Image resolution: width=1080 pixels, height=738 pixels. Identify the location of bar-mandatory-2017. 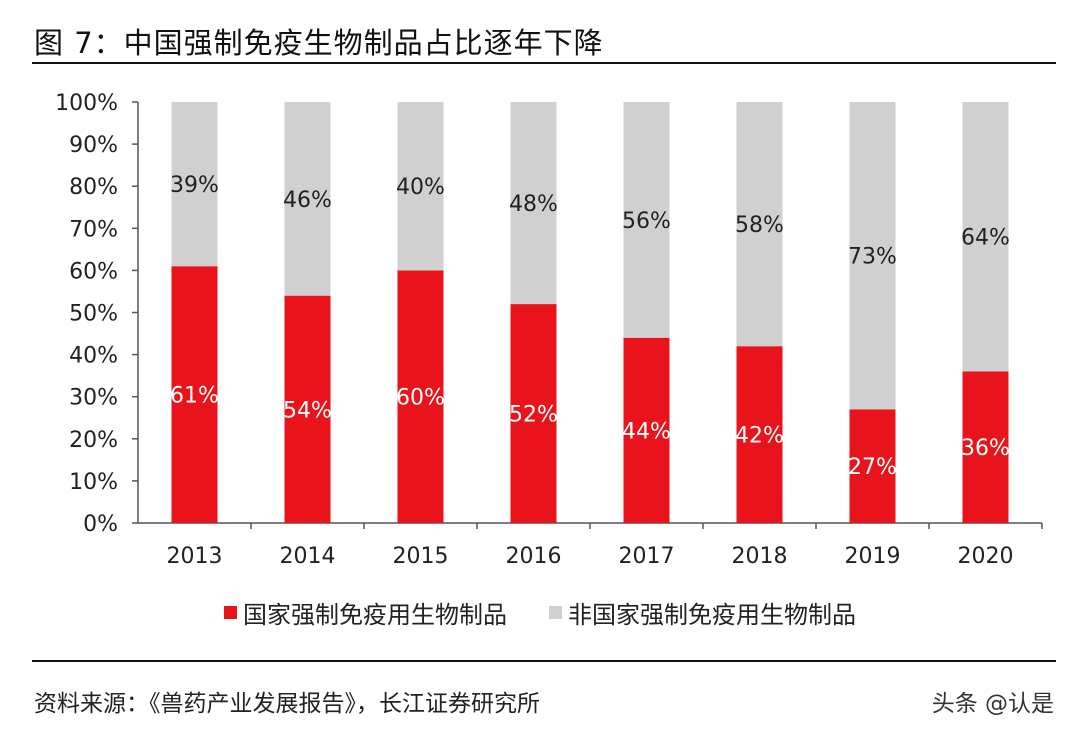
(646, 430).